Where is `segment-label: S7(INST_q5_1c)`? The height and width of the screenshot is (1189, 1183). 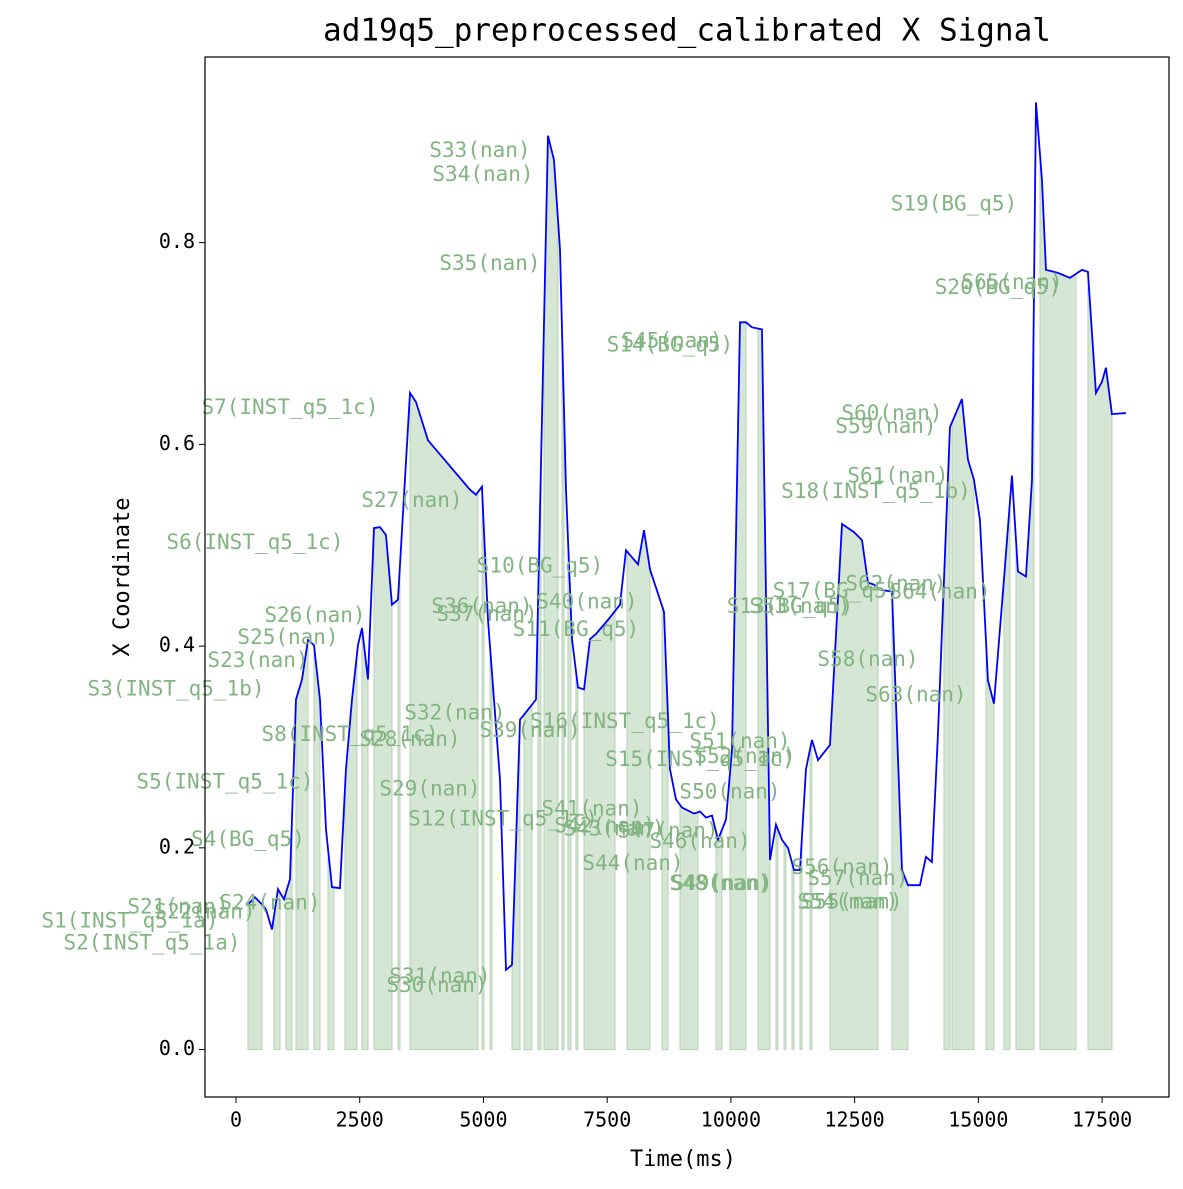
segment-label: S7(INST_q5_1c) is located at coordinates (289, 407).